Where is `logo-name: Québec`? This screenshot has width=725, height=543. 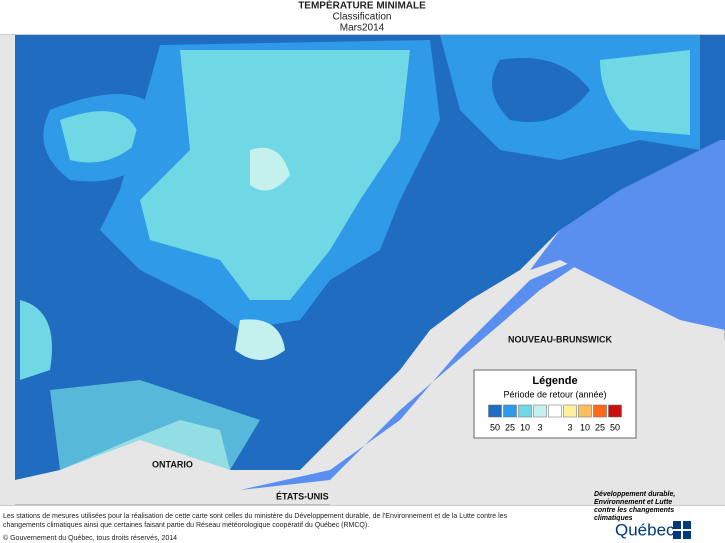 logo-name: Québec is located at coordinates (645, 529).